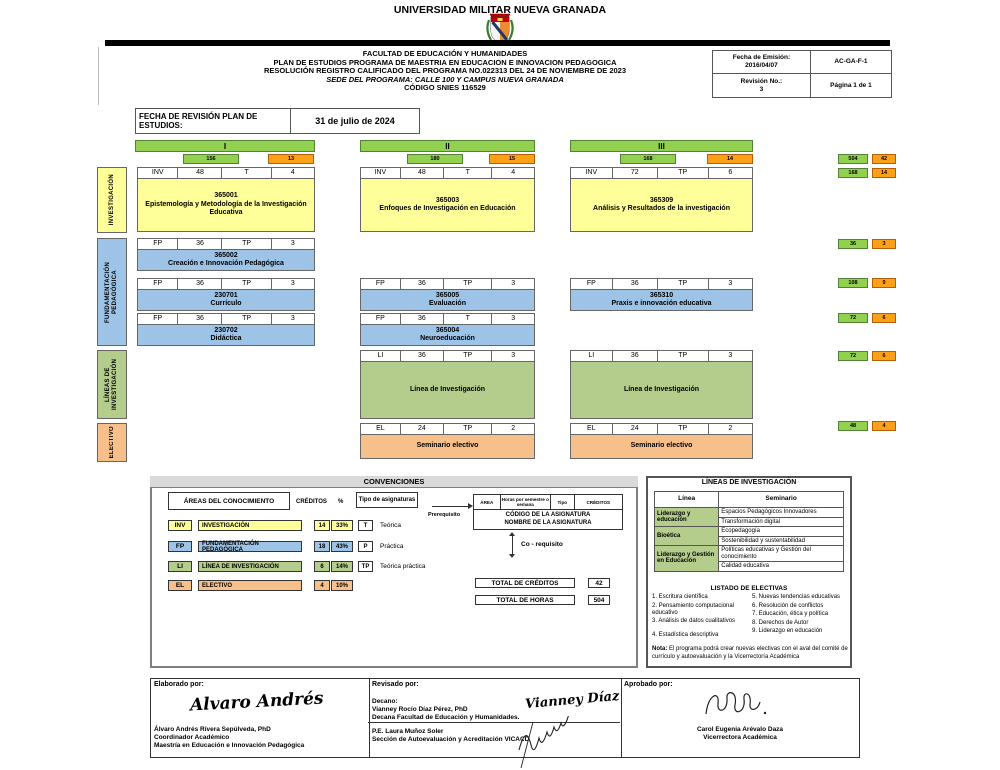 The width and height of the screenshot is (1000, 770). What do you see at coordinates (853, 318) in the screenshot?
I see `fp-row3-hours-box: 72` at bounding box center [853, 318].